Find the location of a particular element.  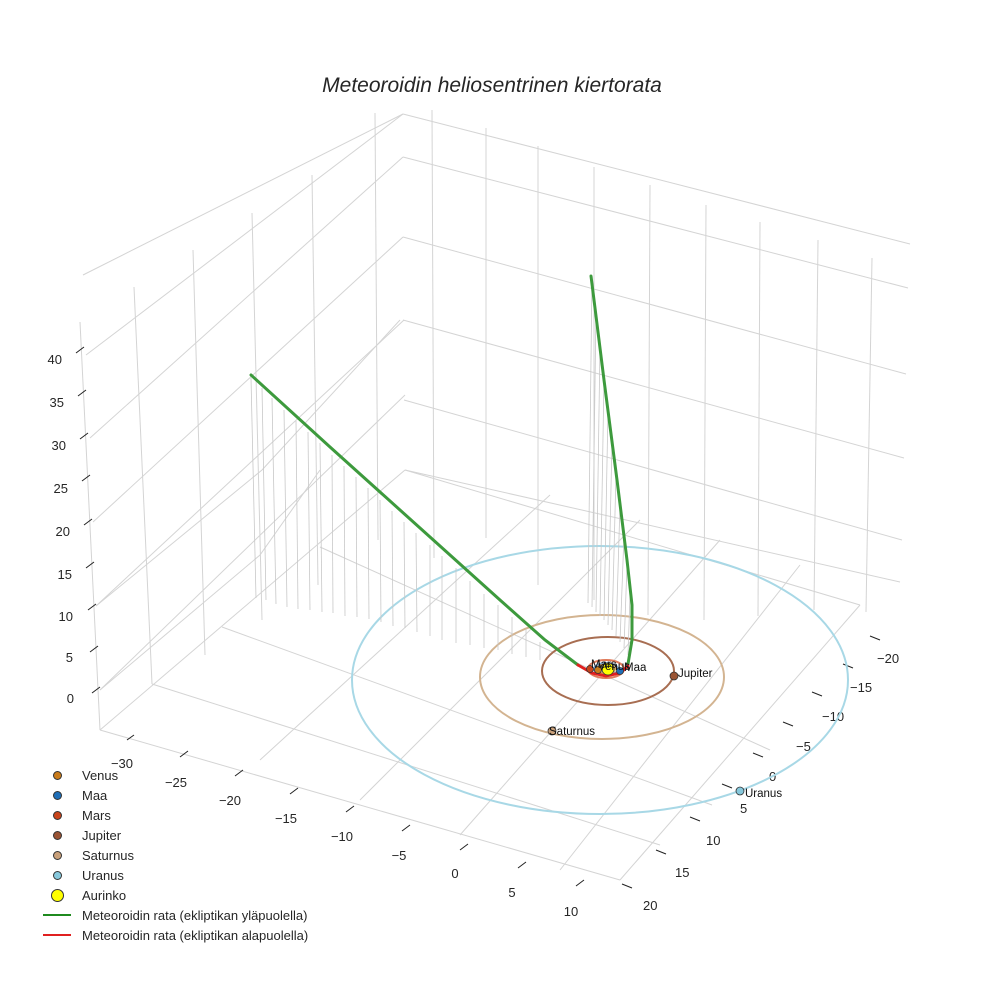

svg-text: Maa is located at coordinates (635, 668).